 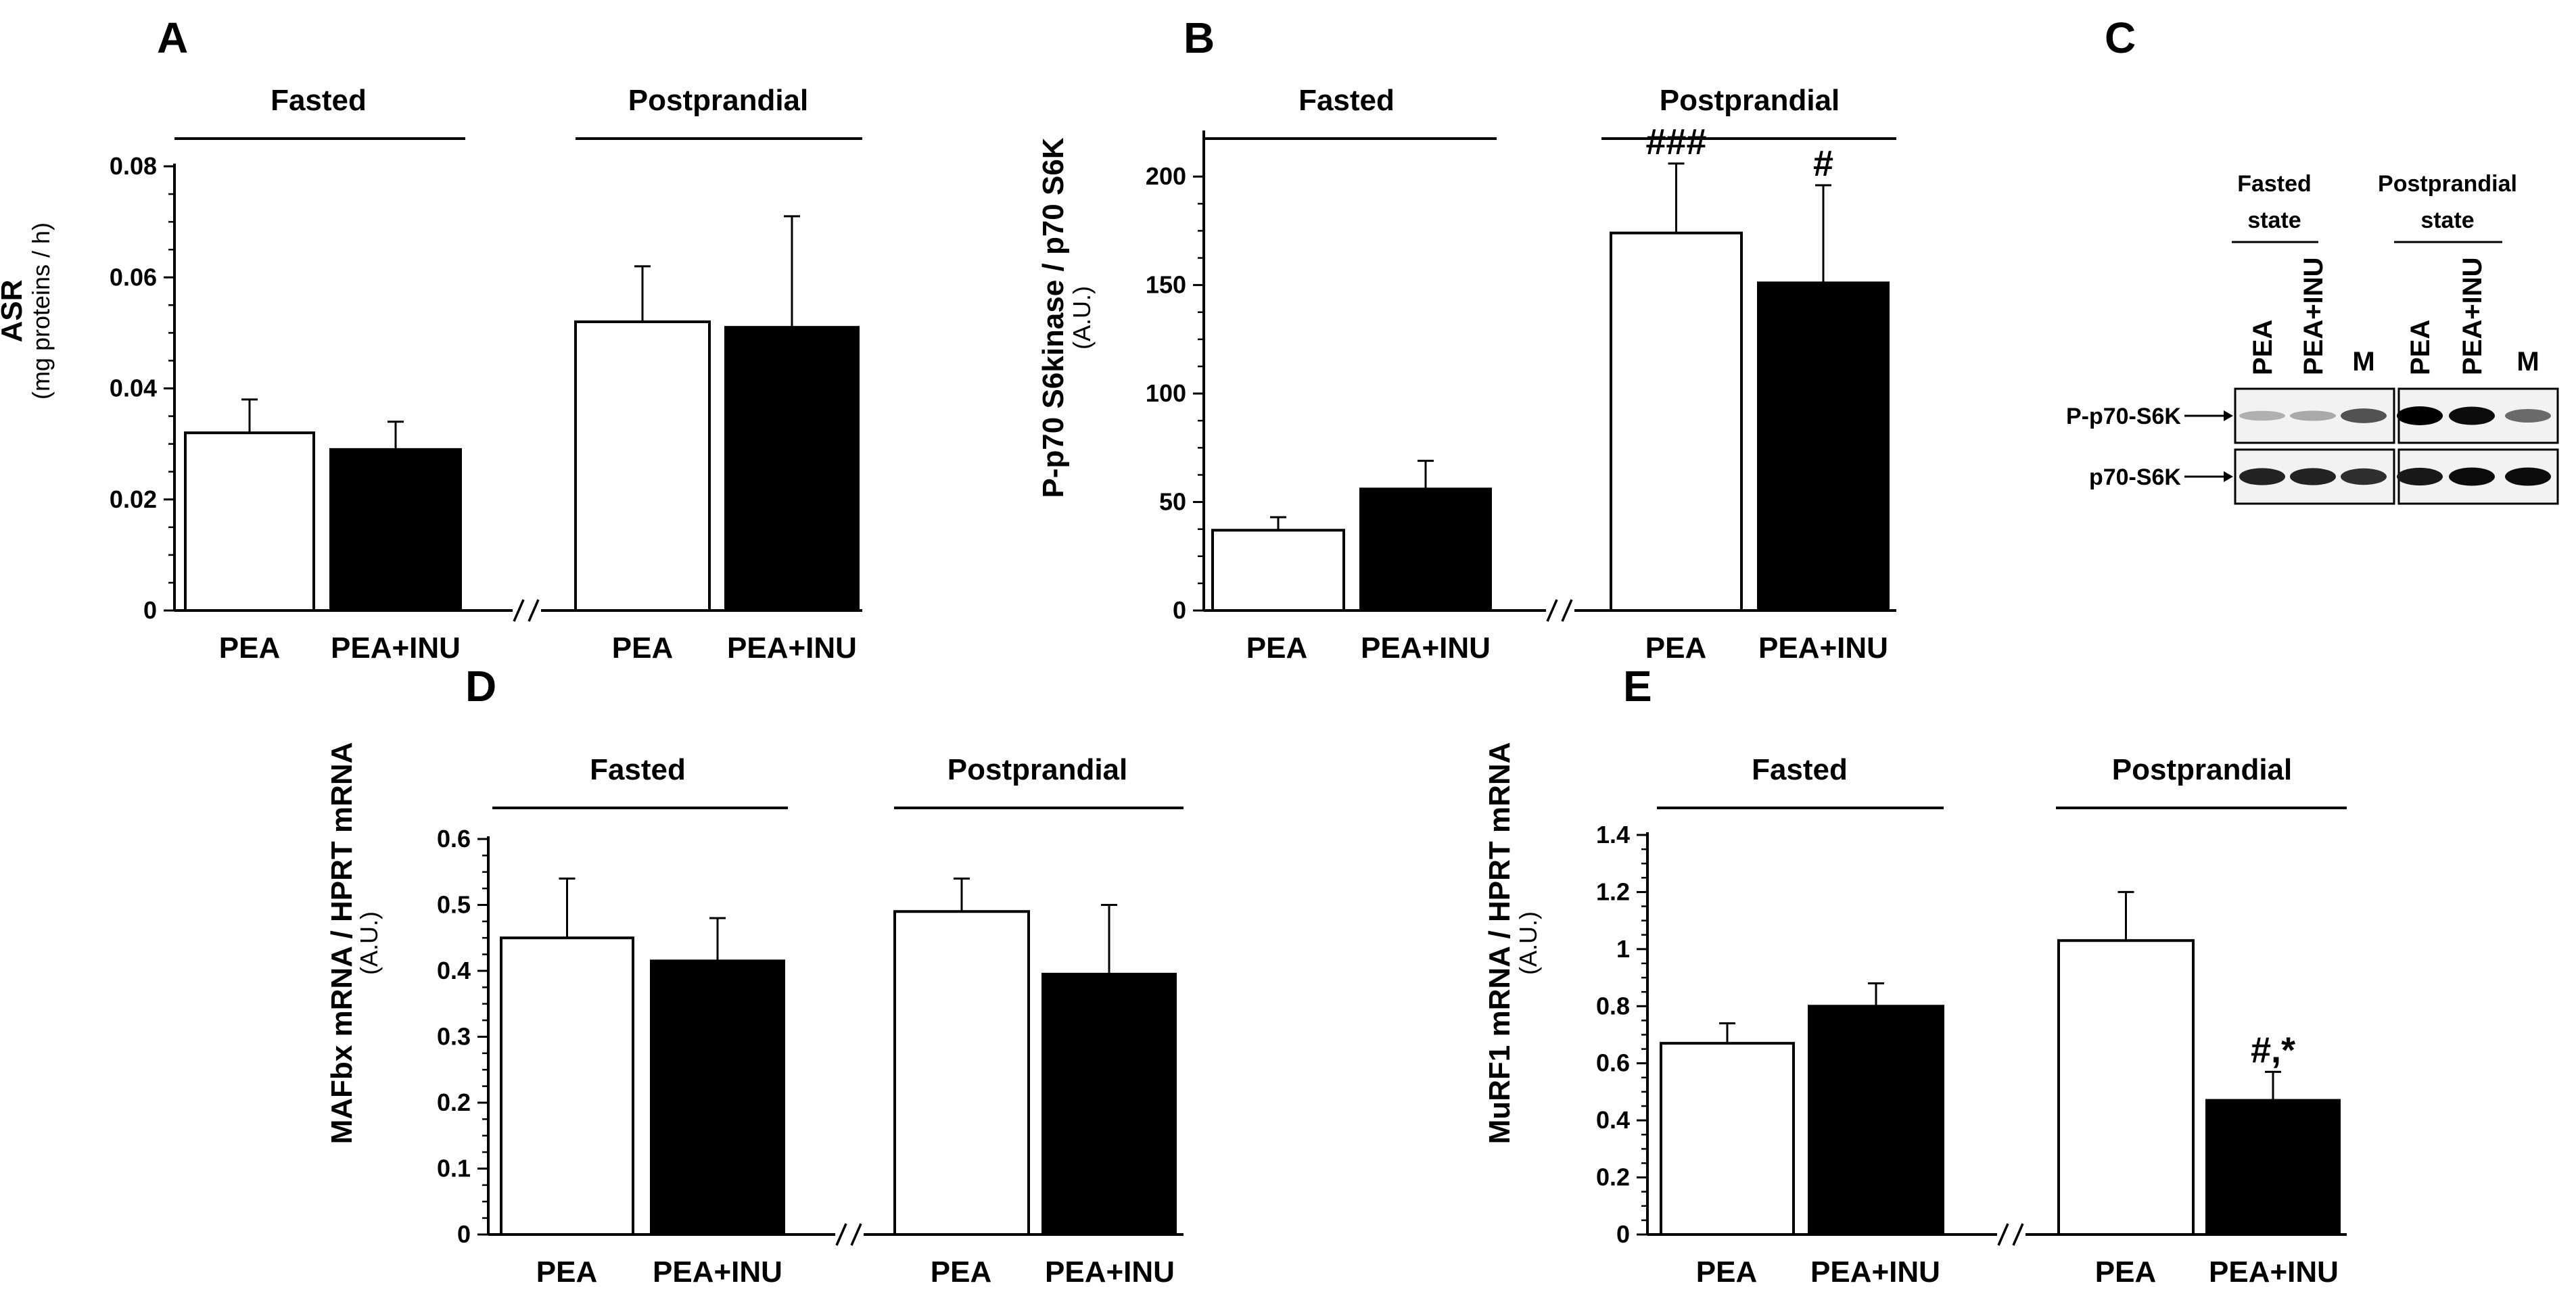 I want to click on y-tick-label: 0.5, so click(x=454, y=905).